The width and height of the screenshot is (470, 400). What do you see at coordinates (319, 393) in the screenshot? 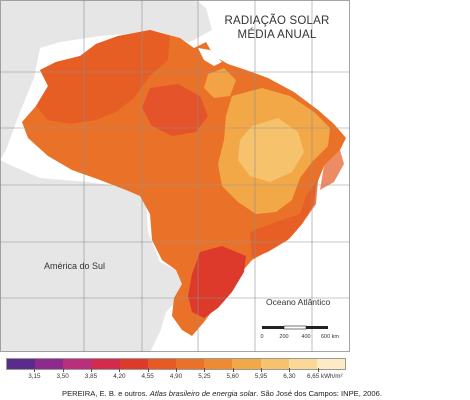
I see `citation-publisher: . São José dos Campos: INPE, 2006.` at bounding box center [319, 393].